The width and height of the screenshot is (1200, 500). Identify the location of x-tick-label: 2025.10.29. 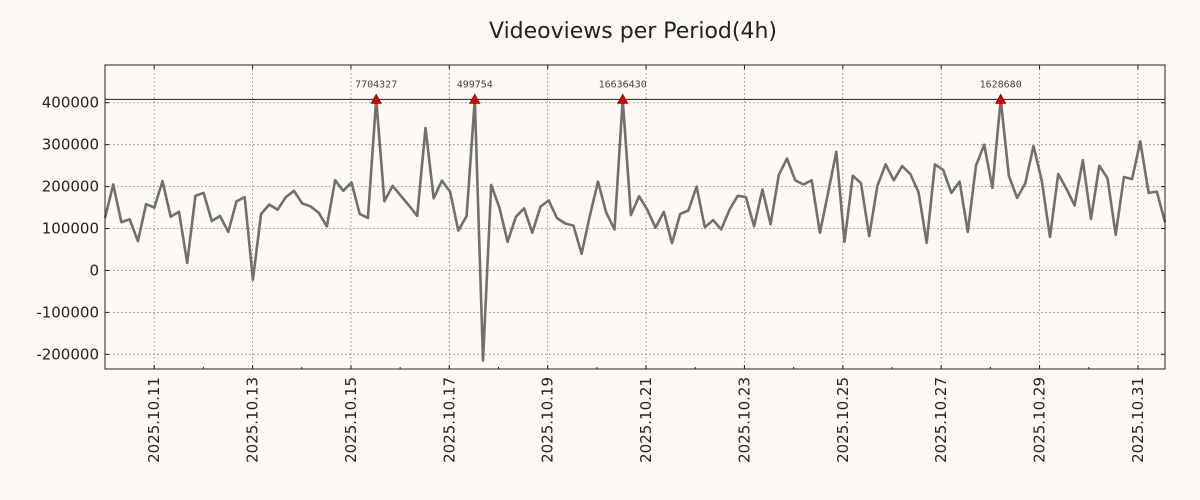
(1040, 420).